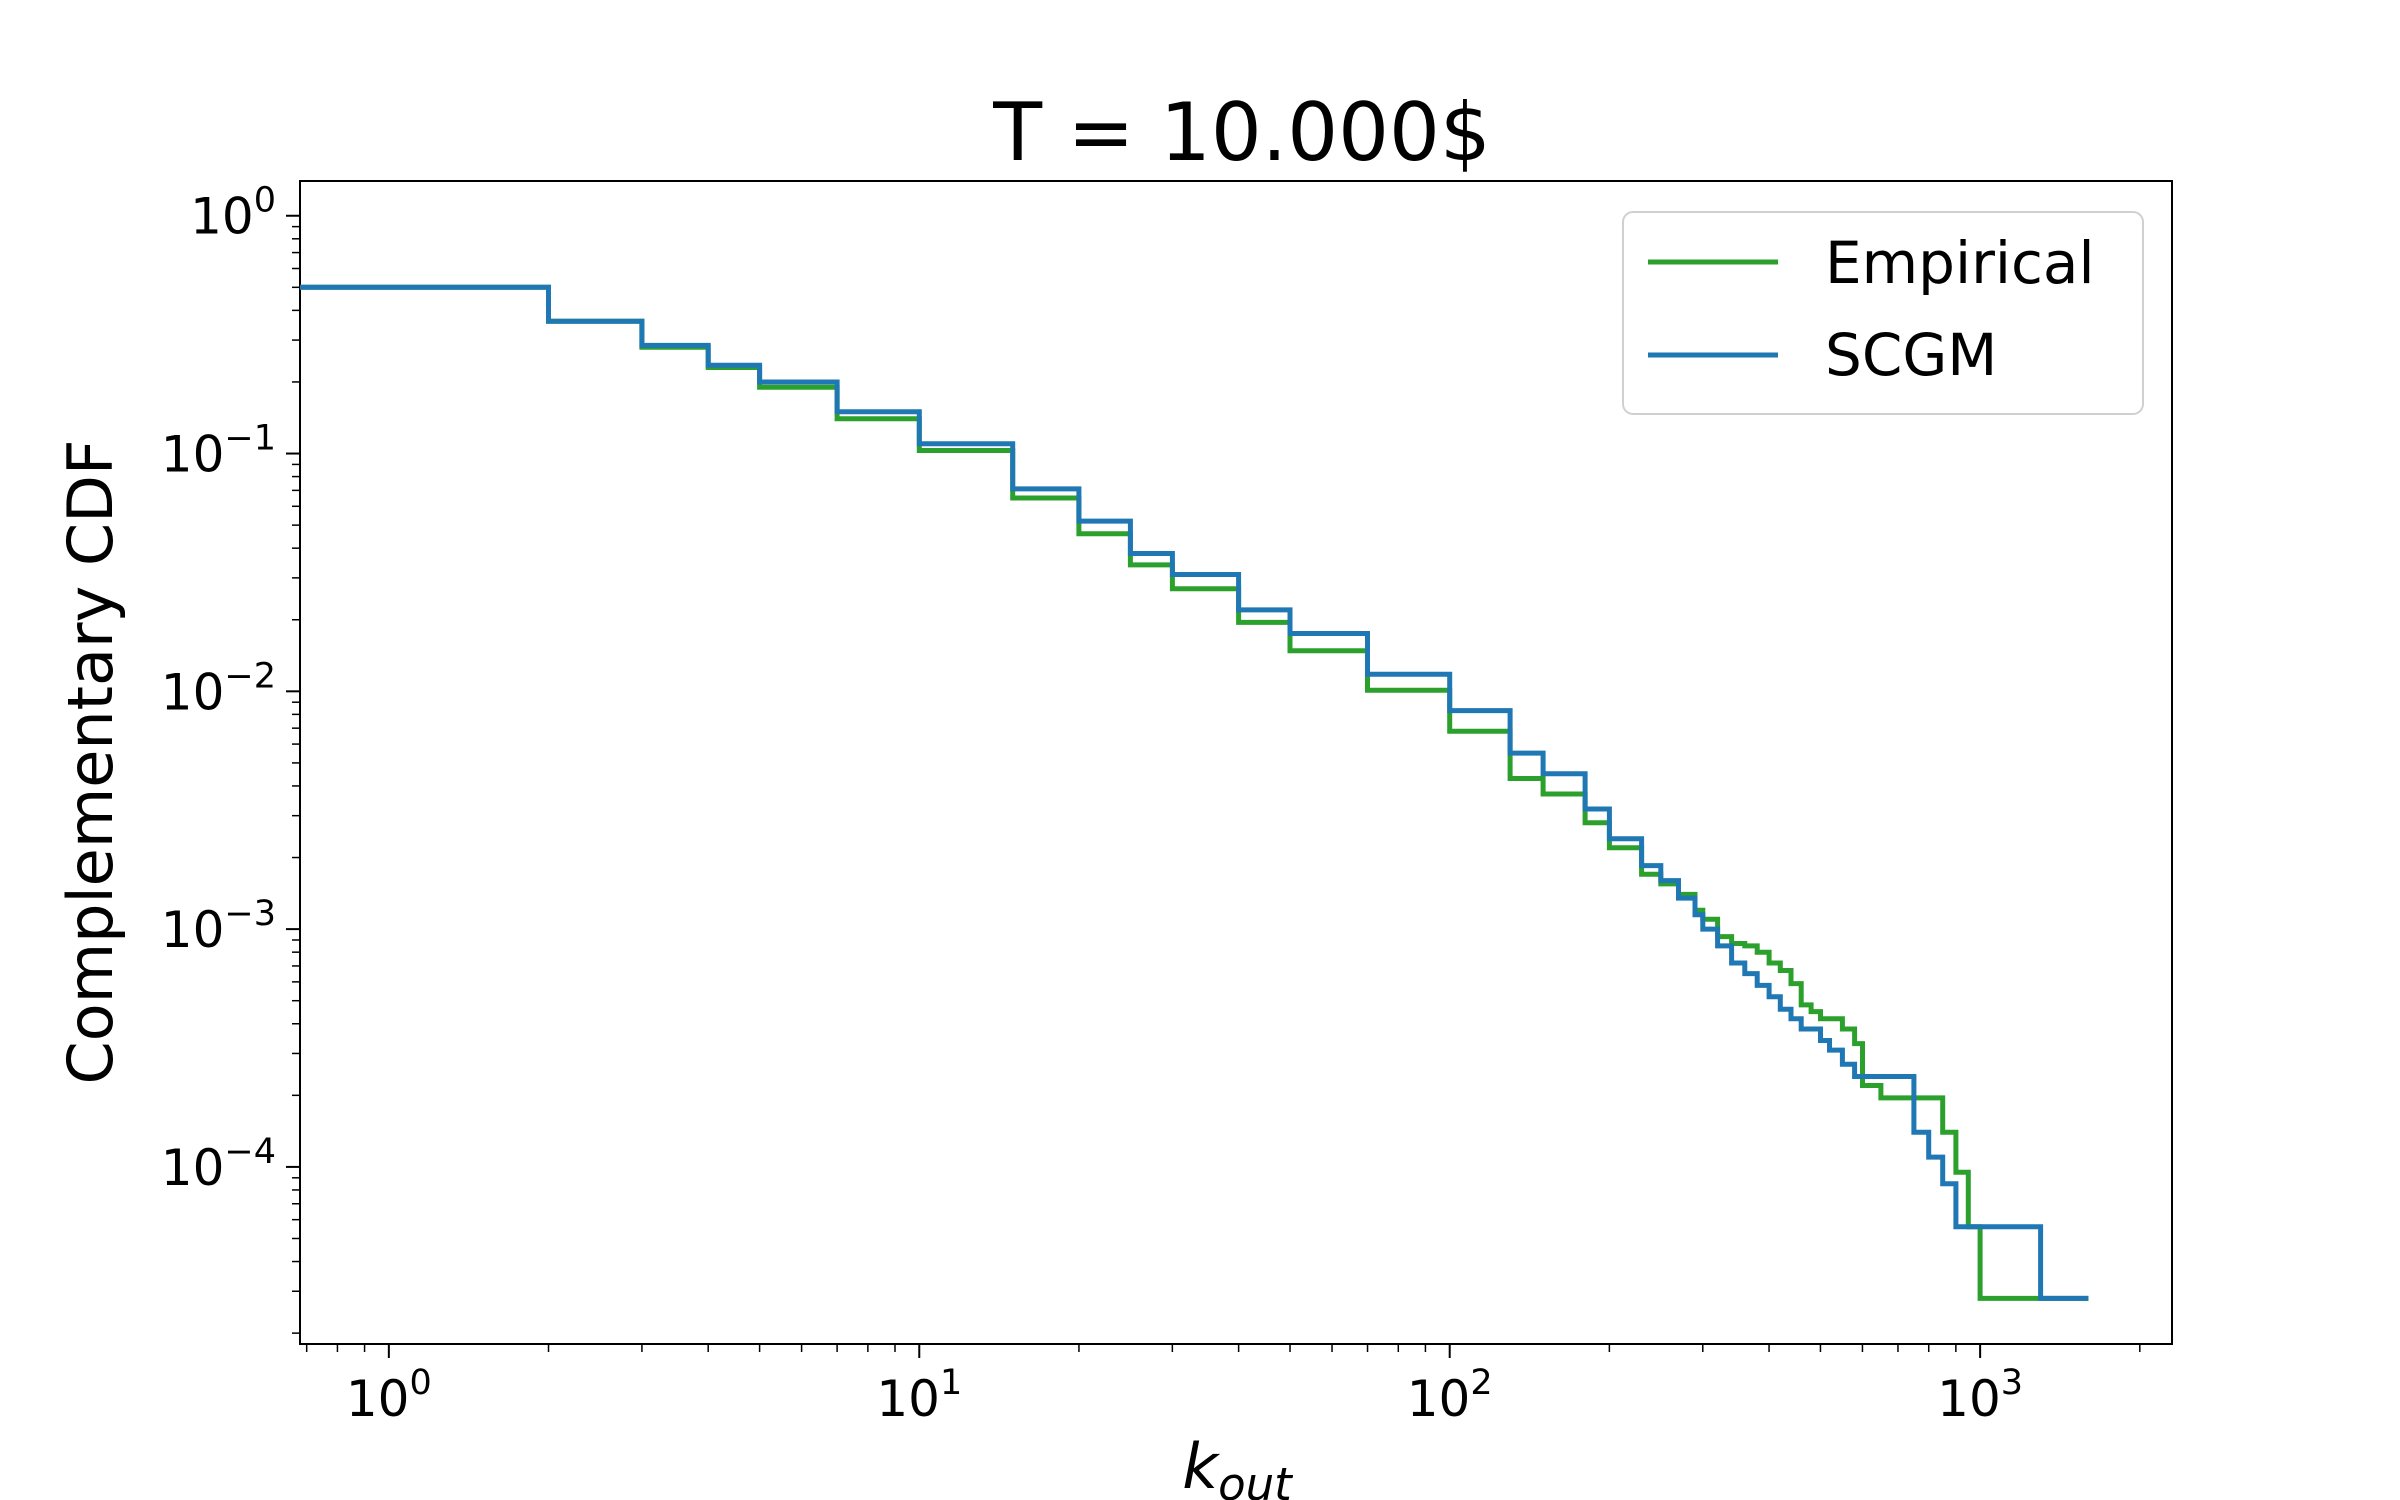 This screenshot has width=2400, height=1500. I want to click on x-tick-label: 102, so click(1450, 1395).